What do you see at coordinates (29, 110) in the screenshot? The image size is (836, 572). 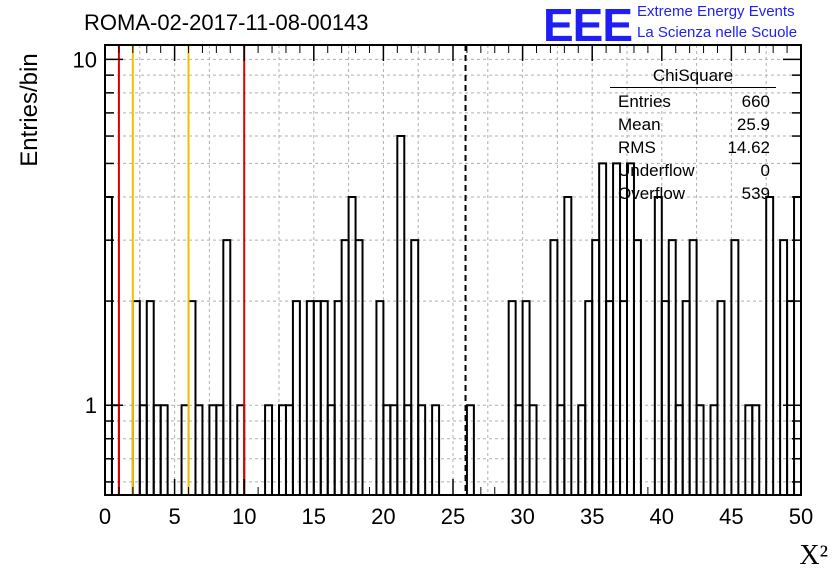 I see `y-axis-label: Entries/bin` at bounding box center [29, 110].